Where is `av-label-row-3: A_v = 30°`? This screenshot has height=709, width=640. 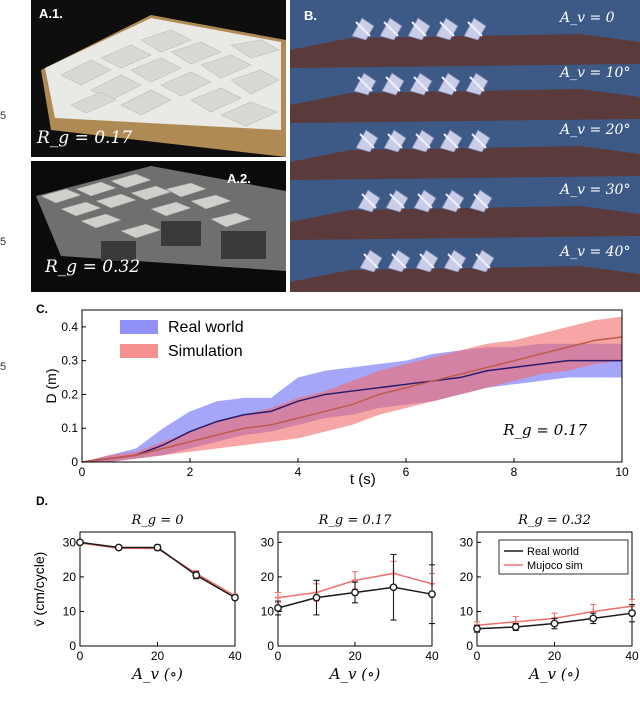
av-label-row-3: A_v = 30° is located at coordinates (595, 190).